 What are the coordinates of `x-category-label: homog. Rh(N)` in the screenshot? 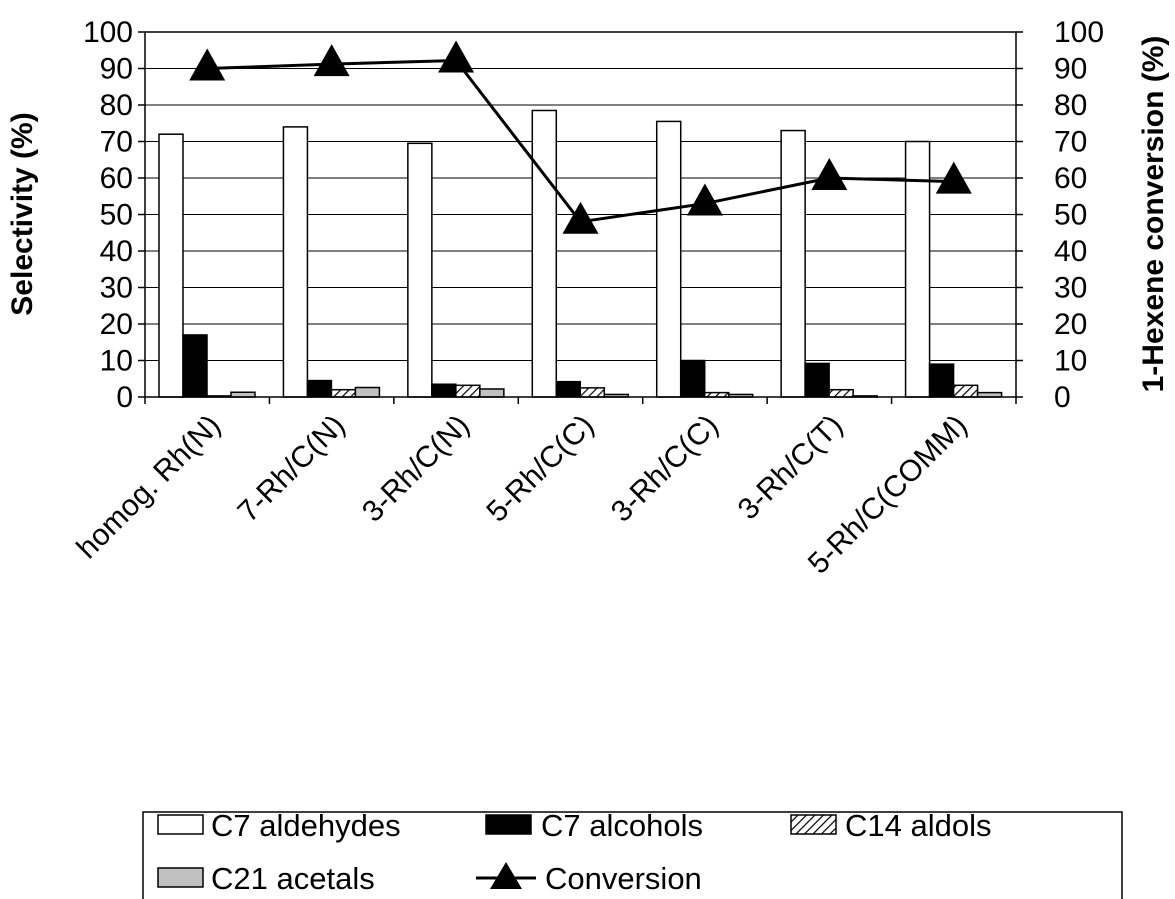 It's located at (149, 487).